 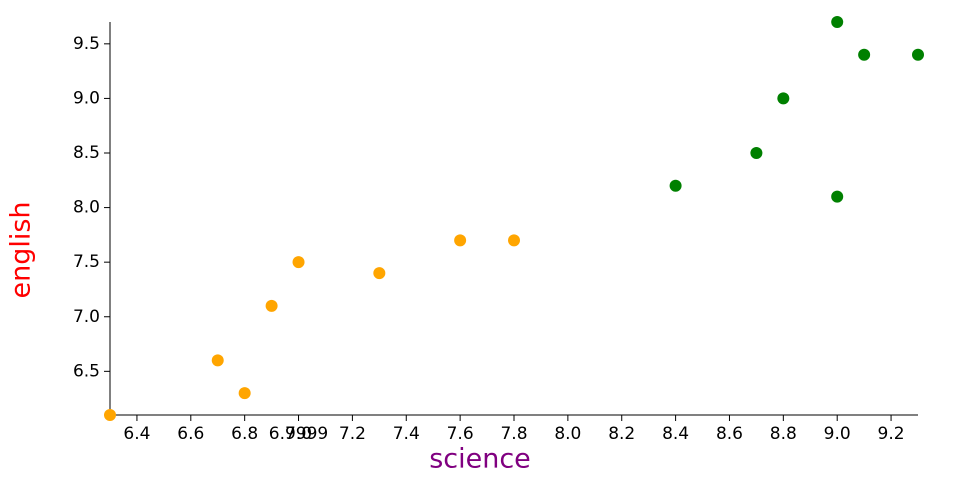 I want to click on x-tick-label: 7.0, so click(x=298, y=434).